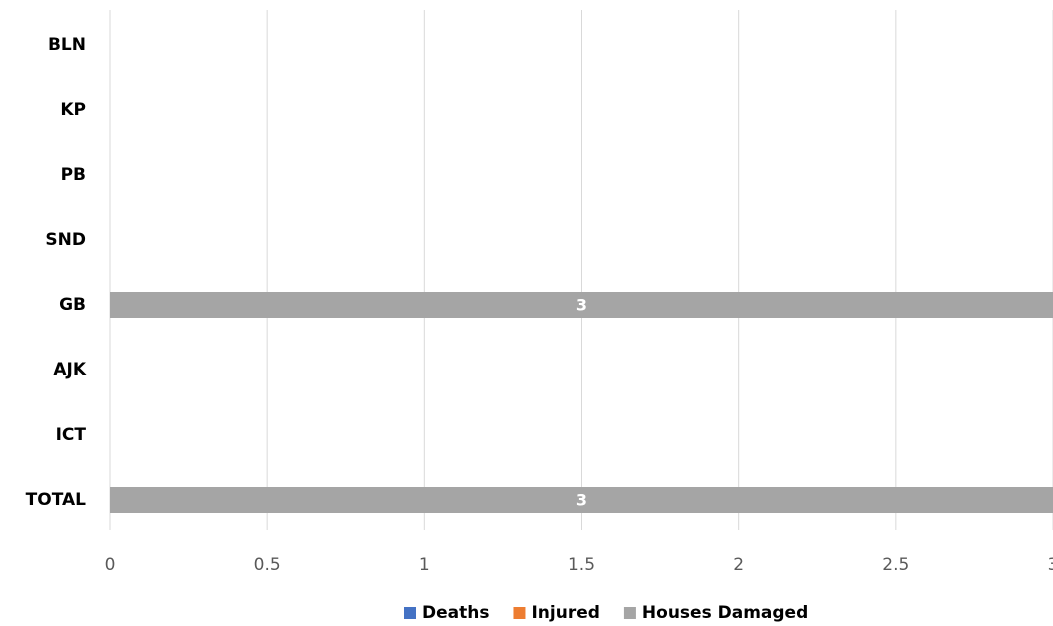  Describe the element at coordinates (110, 565) in the screenshot. I see `x-tick-label: 0` at that location.